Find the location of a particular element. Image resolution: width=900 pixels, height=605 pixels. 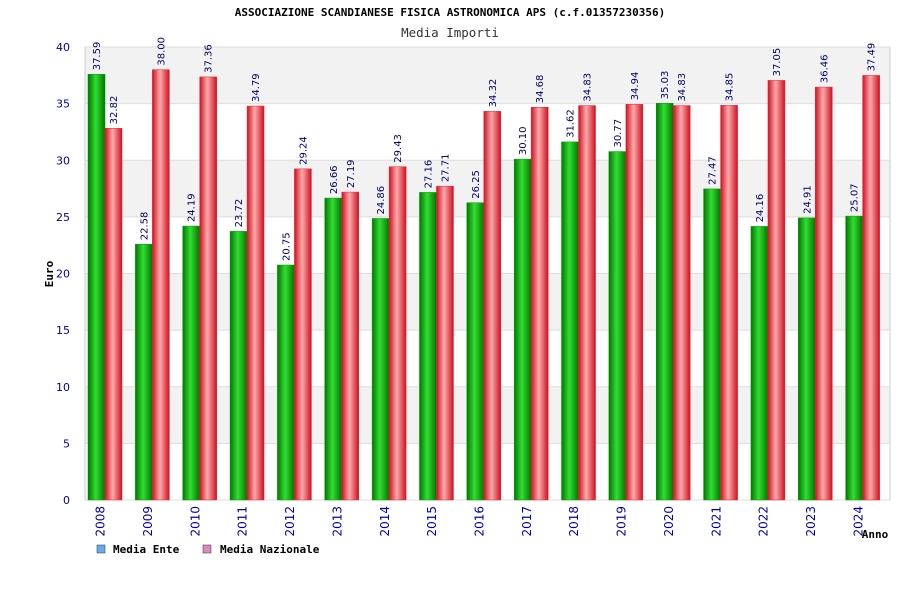

y-tick-label: 40 is located at coordinates (63, 47).